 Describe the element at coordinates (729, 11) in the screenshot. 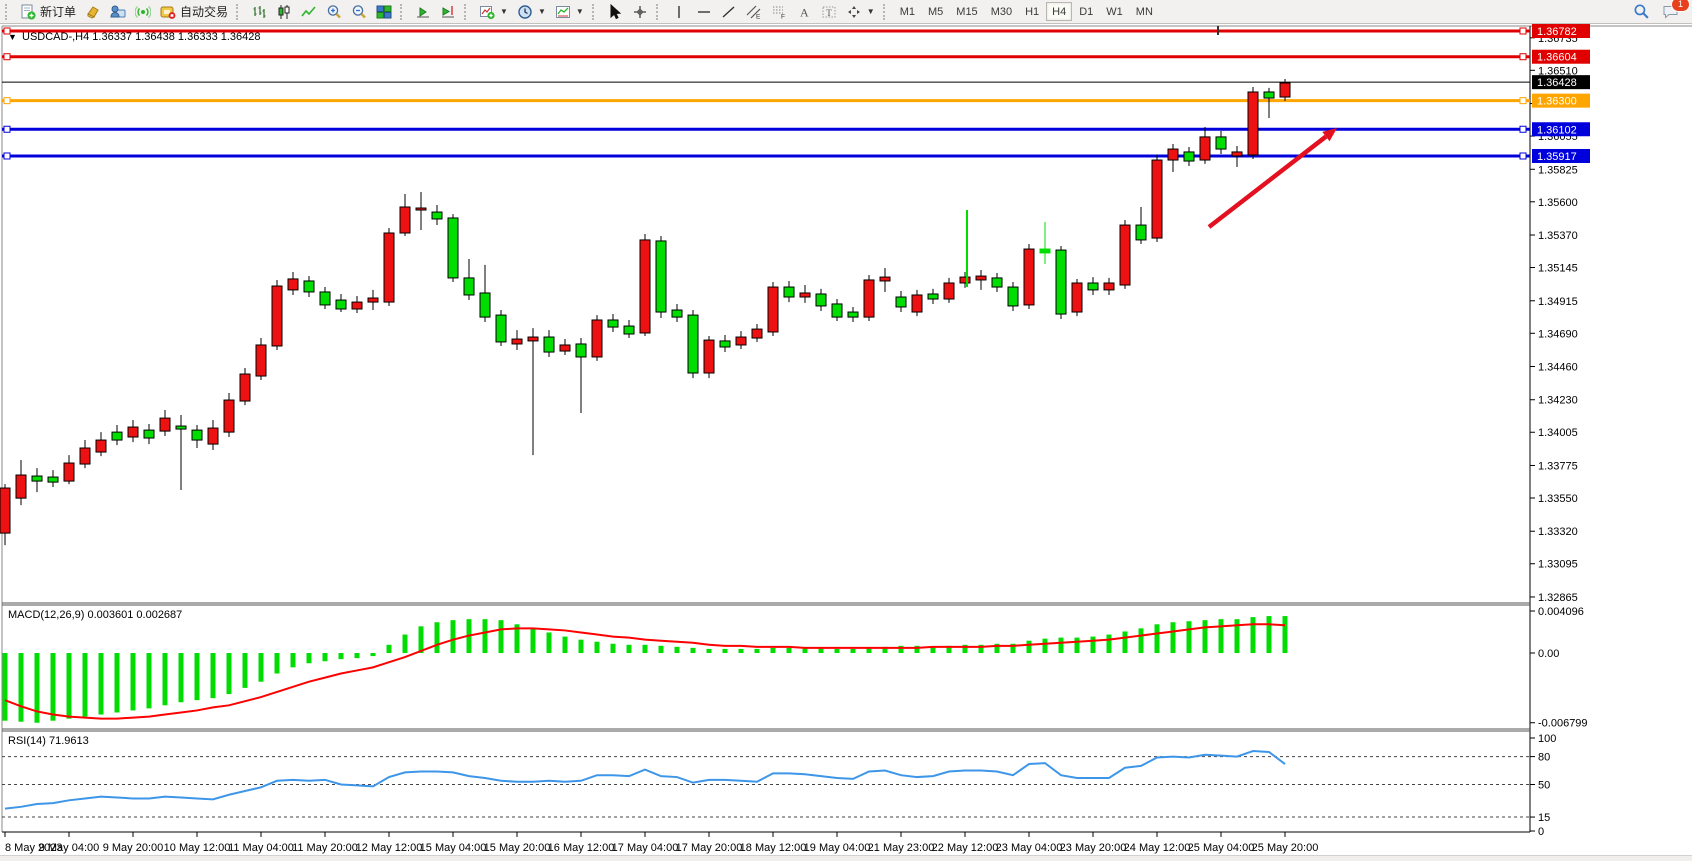

I see `trendline-button` at that location.